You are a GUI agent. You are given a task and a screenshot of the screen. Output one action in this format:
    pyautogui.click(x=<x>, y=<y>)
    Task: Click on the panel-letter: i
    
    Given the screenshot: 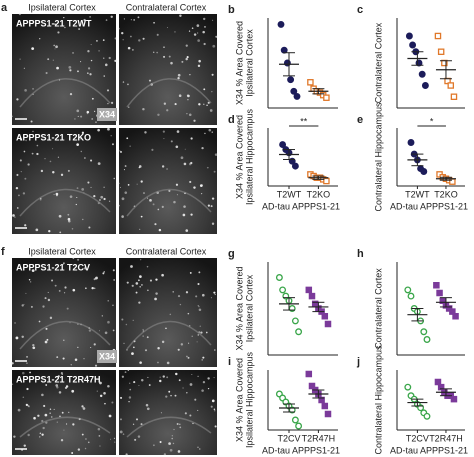 What is the action you would take?
    pyautogui.click(x=229, y=362)
    